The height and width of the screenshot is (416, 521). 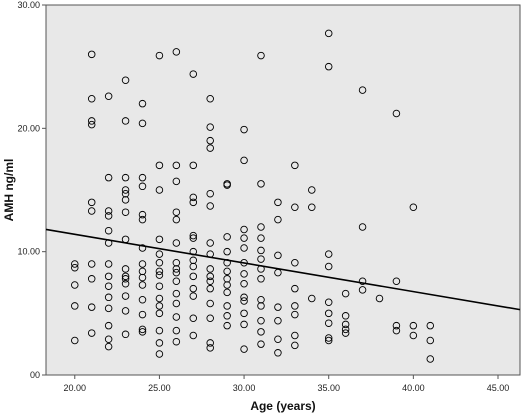 What do you see at coordinates (28, 5) in the screenshot?
I see `y-tick-label: 30.00` at bounding box center [28, 5].